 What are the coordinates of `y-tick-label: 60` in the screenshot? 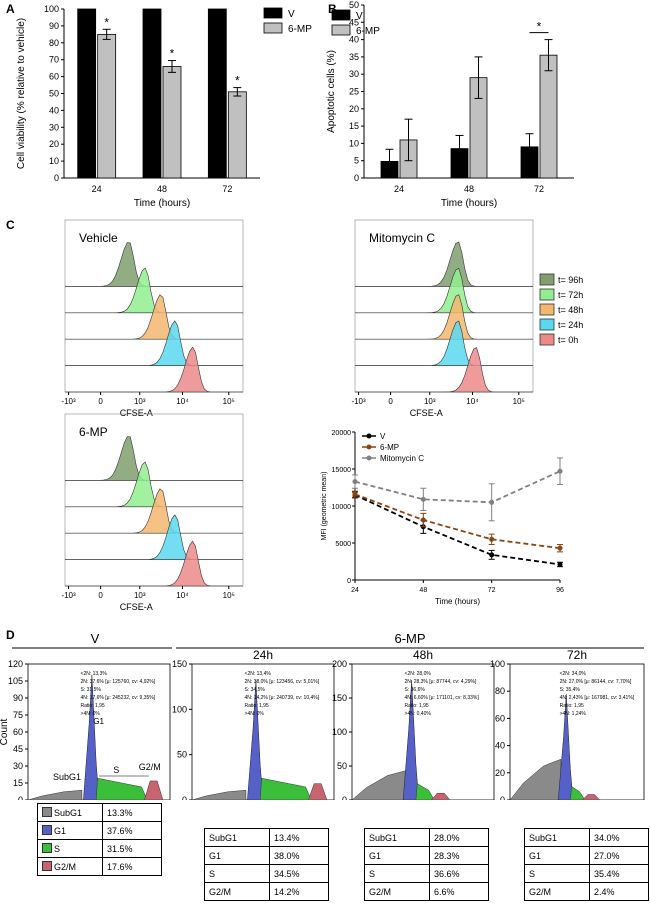 It's located at (54, 77).